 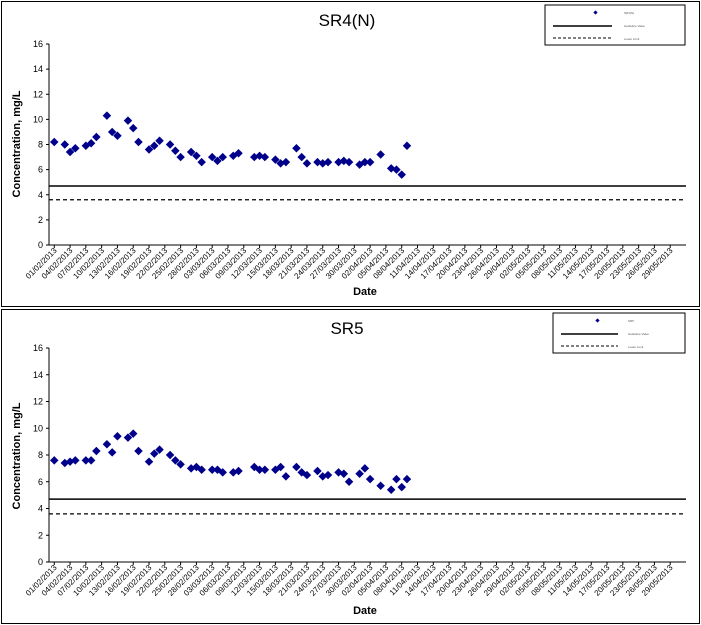 What do you see at coordinates (347, 20) in the screenshot?
I see `chart-title: SR4(N)` at bounding box center [347, 20].